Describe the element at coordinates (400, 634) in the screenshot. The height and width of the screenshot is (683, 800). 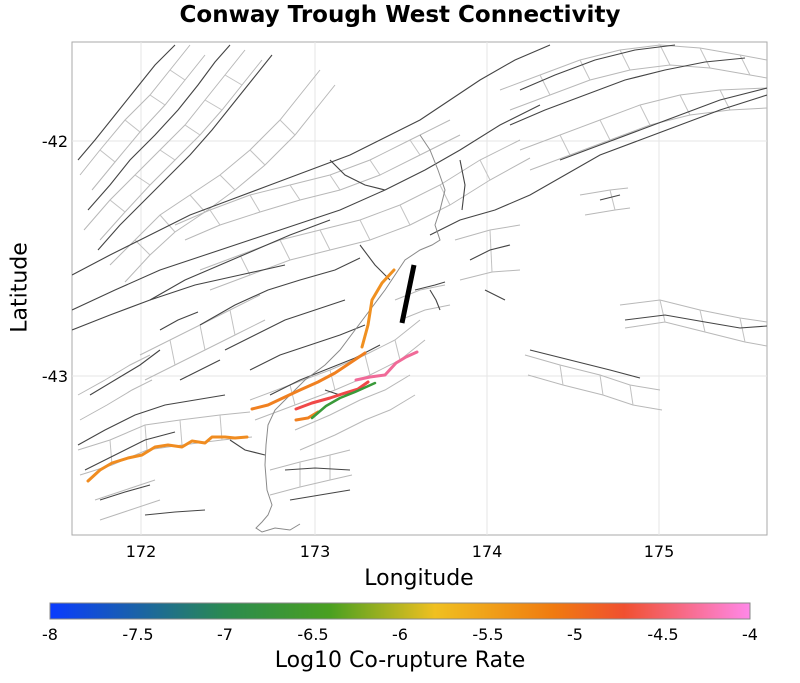
I see `colorbar-tick-neg6: -6` at that location.